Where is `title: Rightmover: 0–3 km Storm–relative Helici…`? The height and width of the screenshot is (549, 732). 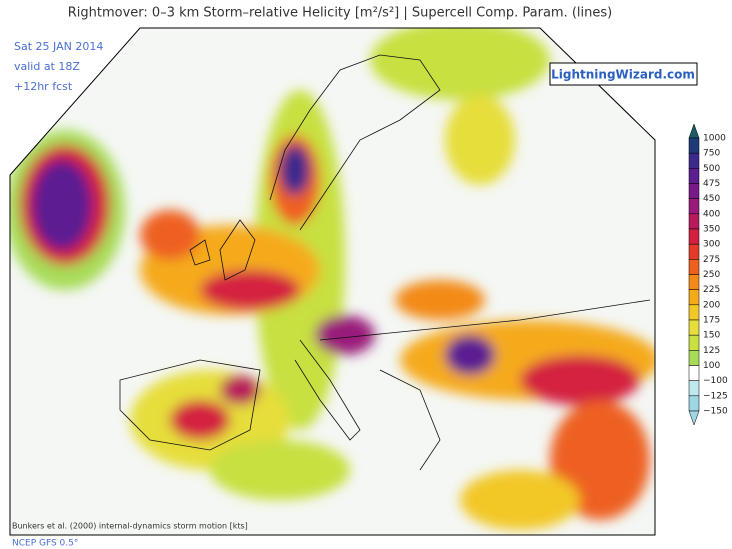
title: Rightmover: 0–3 km Storm–relative Helici… is located at coordinates (340, 13).